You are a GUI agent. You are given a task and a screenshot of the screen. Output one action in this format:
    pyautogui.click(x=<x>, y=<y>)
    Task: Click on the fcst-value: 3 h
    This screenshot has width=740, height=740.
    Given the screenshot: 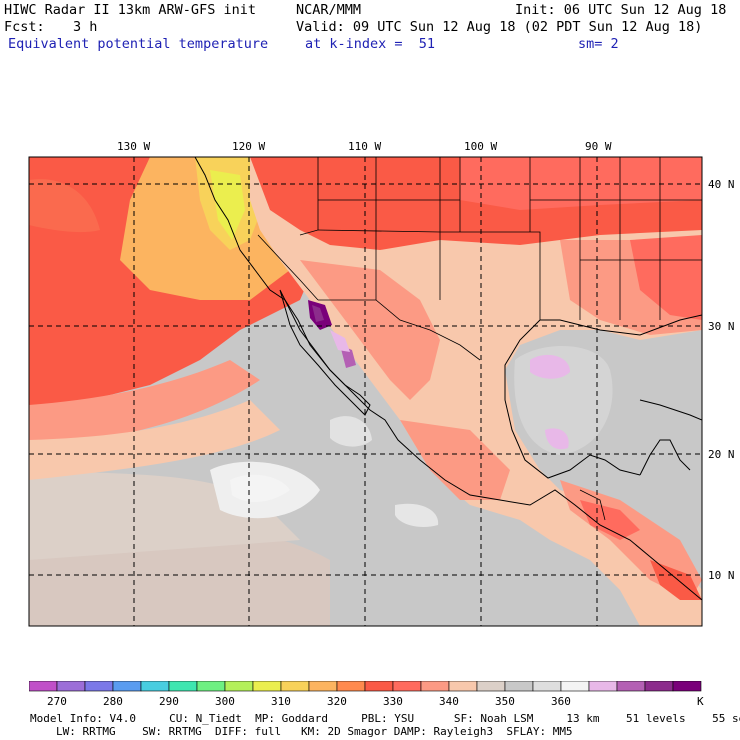 What is the action you would take?
    pyautogui.click(x=85, y=27)
    